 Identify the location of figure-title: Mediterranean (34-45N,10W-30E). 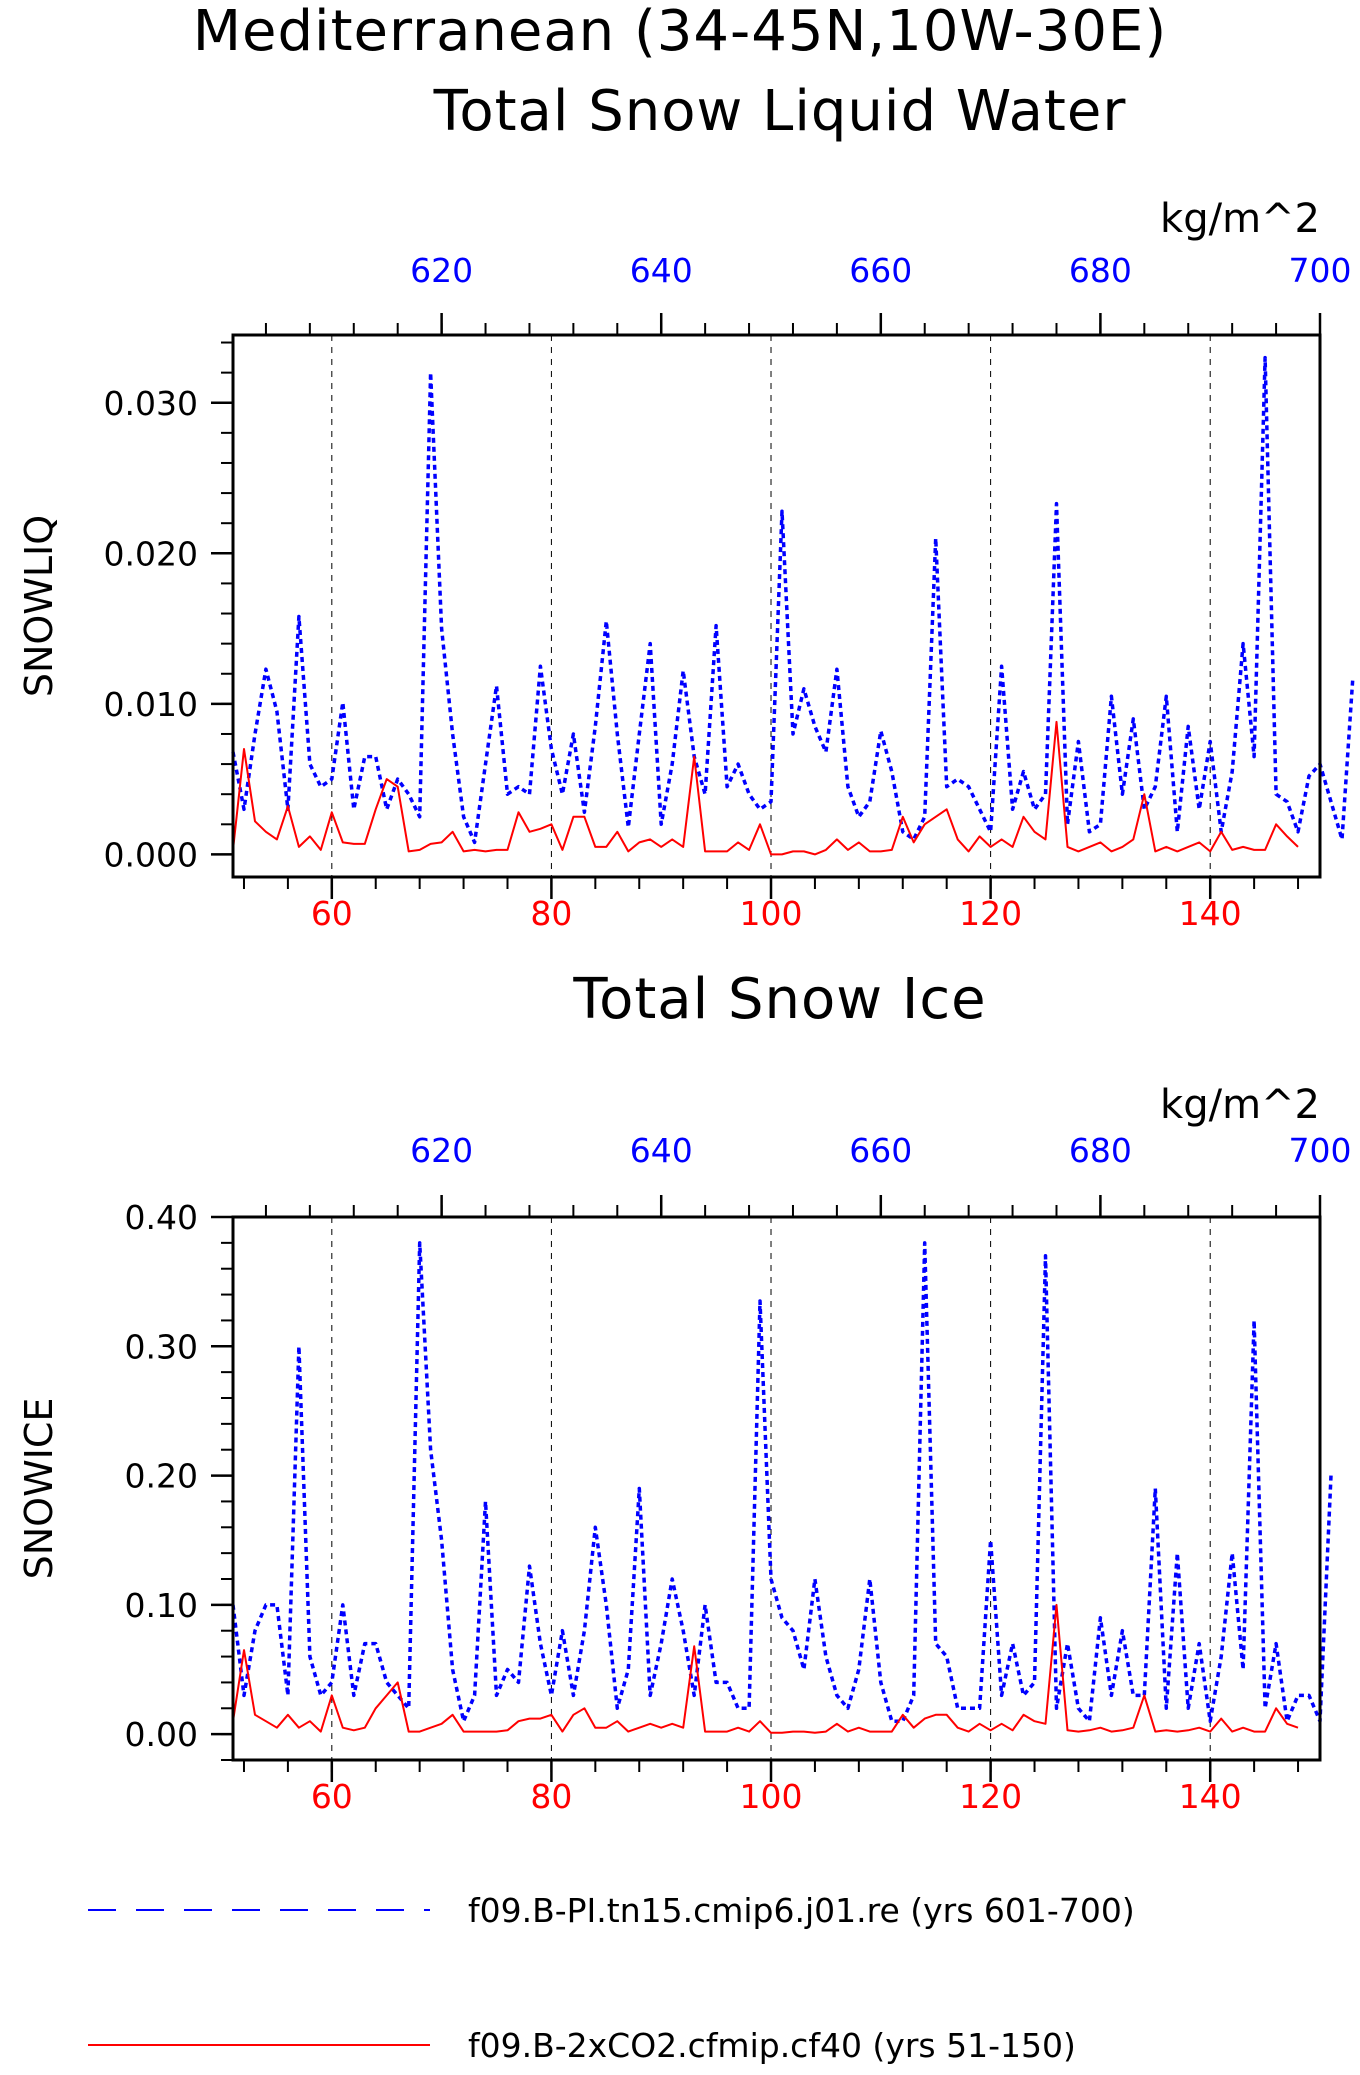
(680, 32).